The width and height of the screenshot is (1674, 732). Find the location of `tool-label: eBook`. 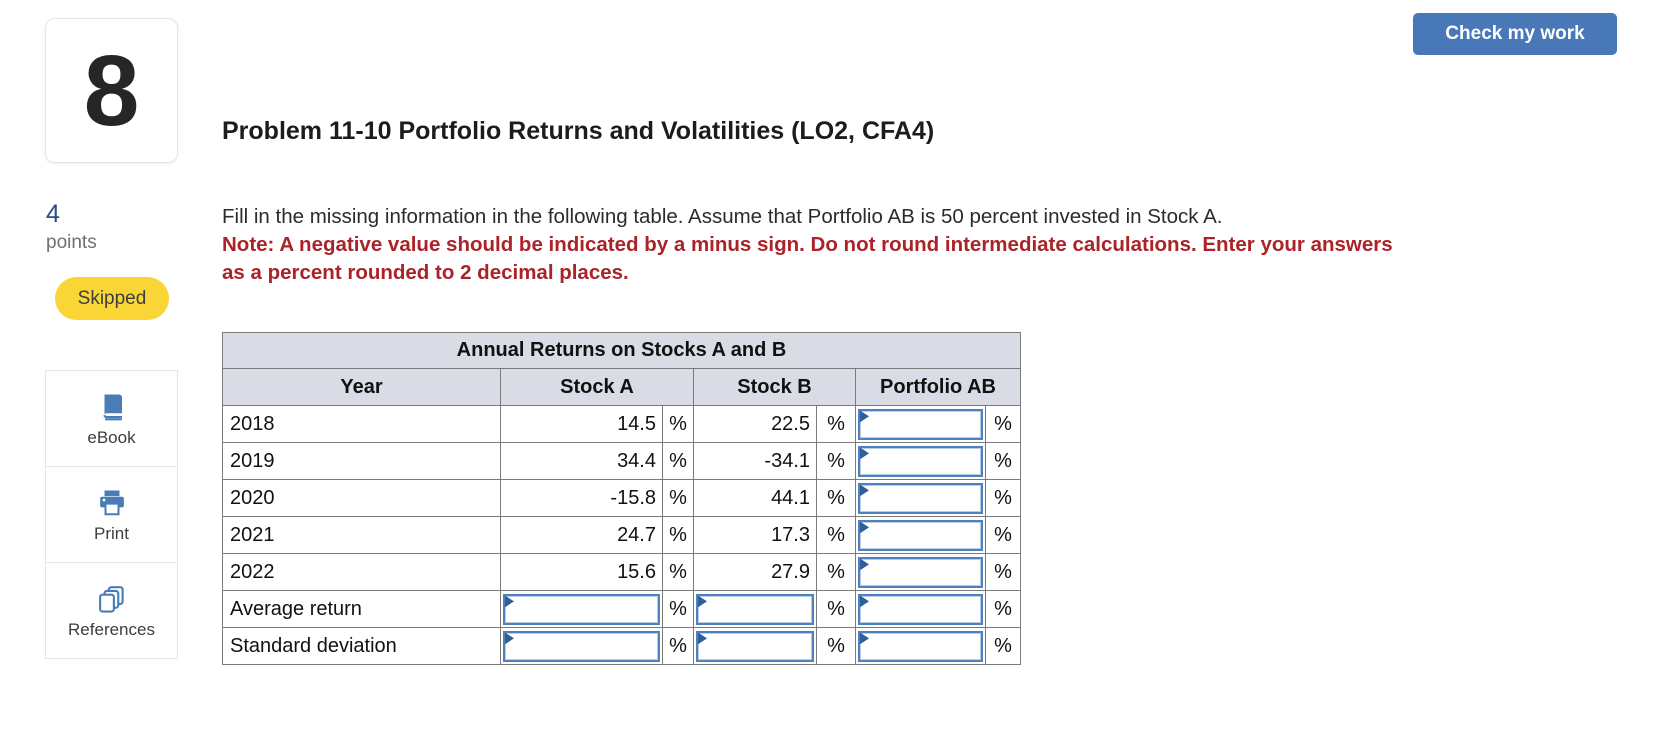

tool-label: eBook is located at coordinates (111, 437).